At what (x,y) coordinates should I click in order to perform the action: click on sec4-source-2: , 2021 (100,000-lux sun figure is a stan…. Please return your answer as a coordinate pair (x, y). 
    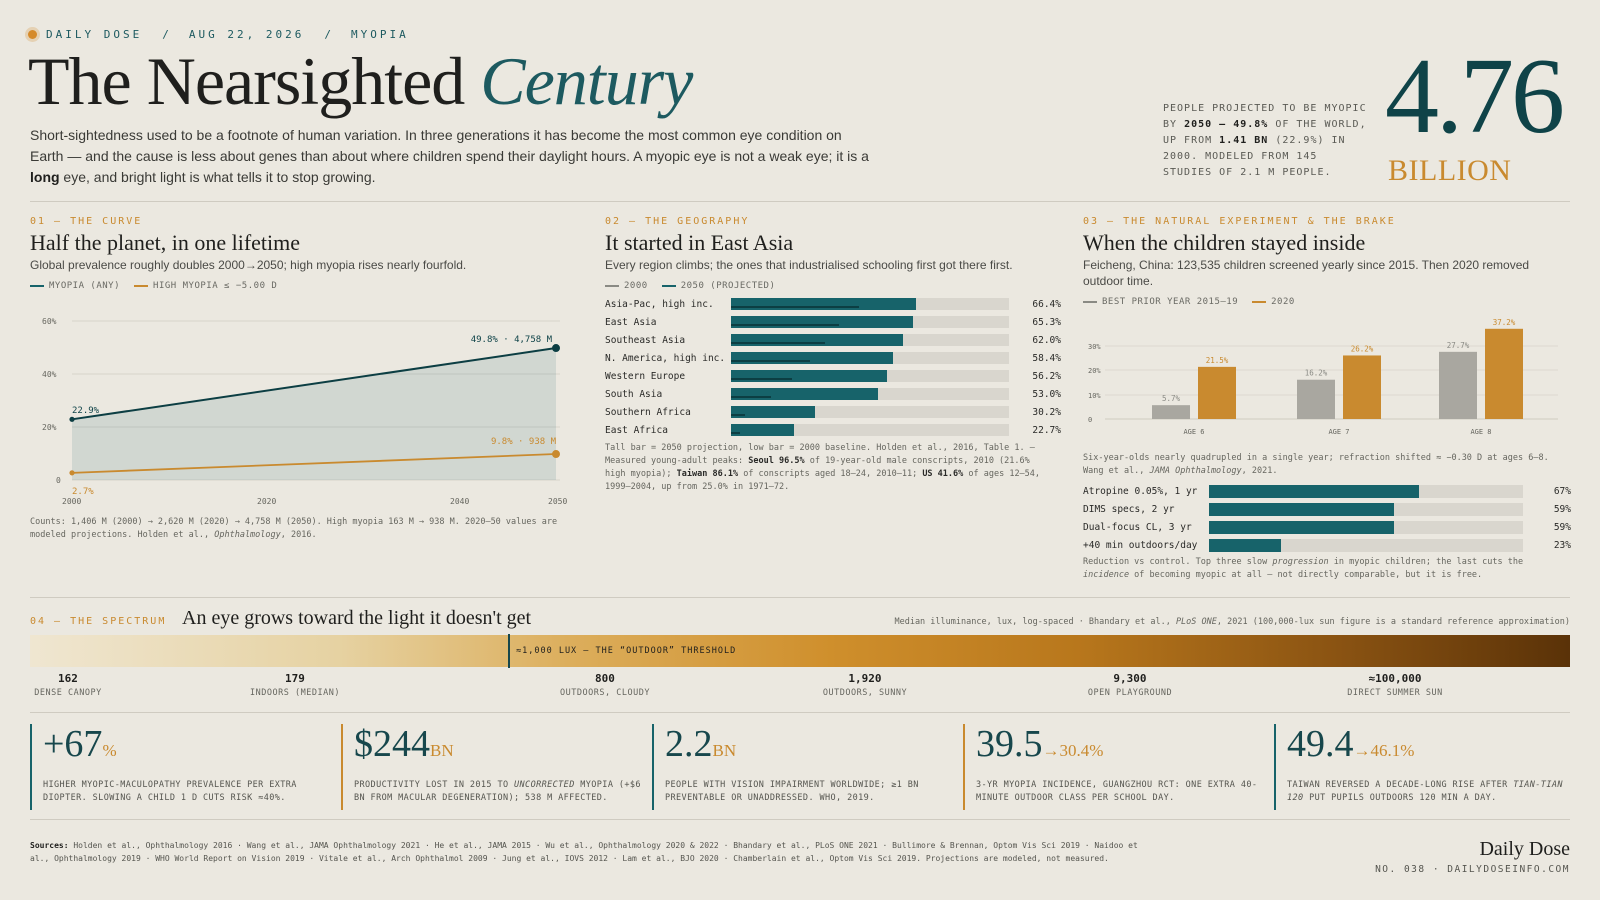
    Looking at the image, I should click on (1393, 622).